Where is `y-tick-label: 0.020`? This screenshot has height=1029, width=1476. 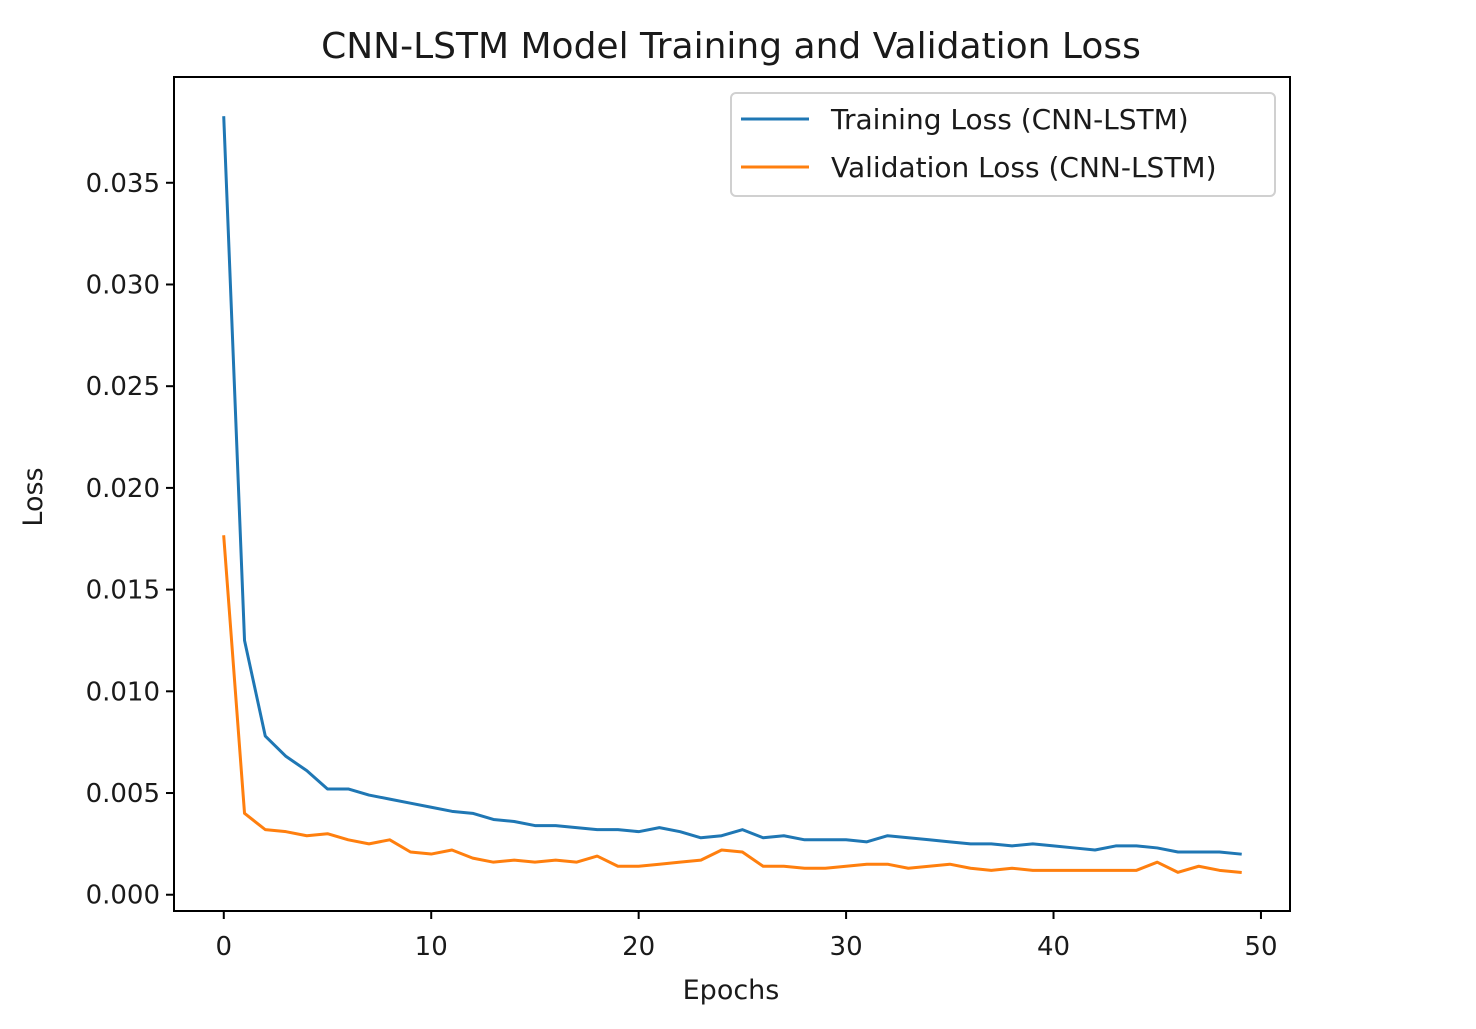
y-tick-label: 0.020 is located at coordinates (123, 489).